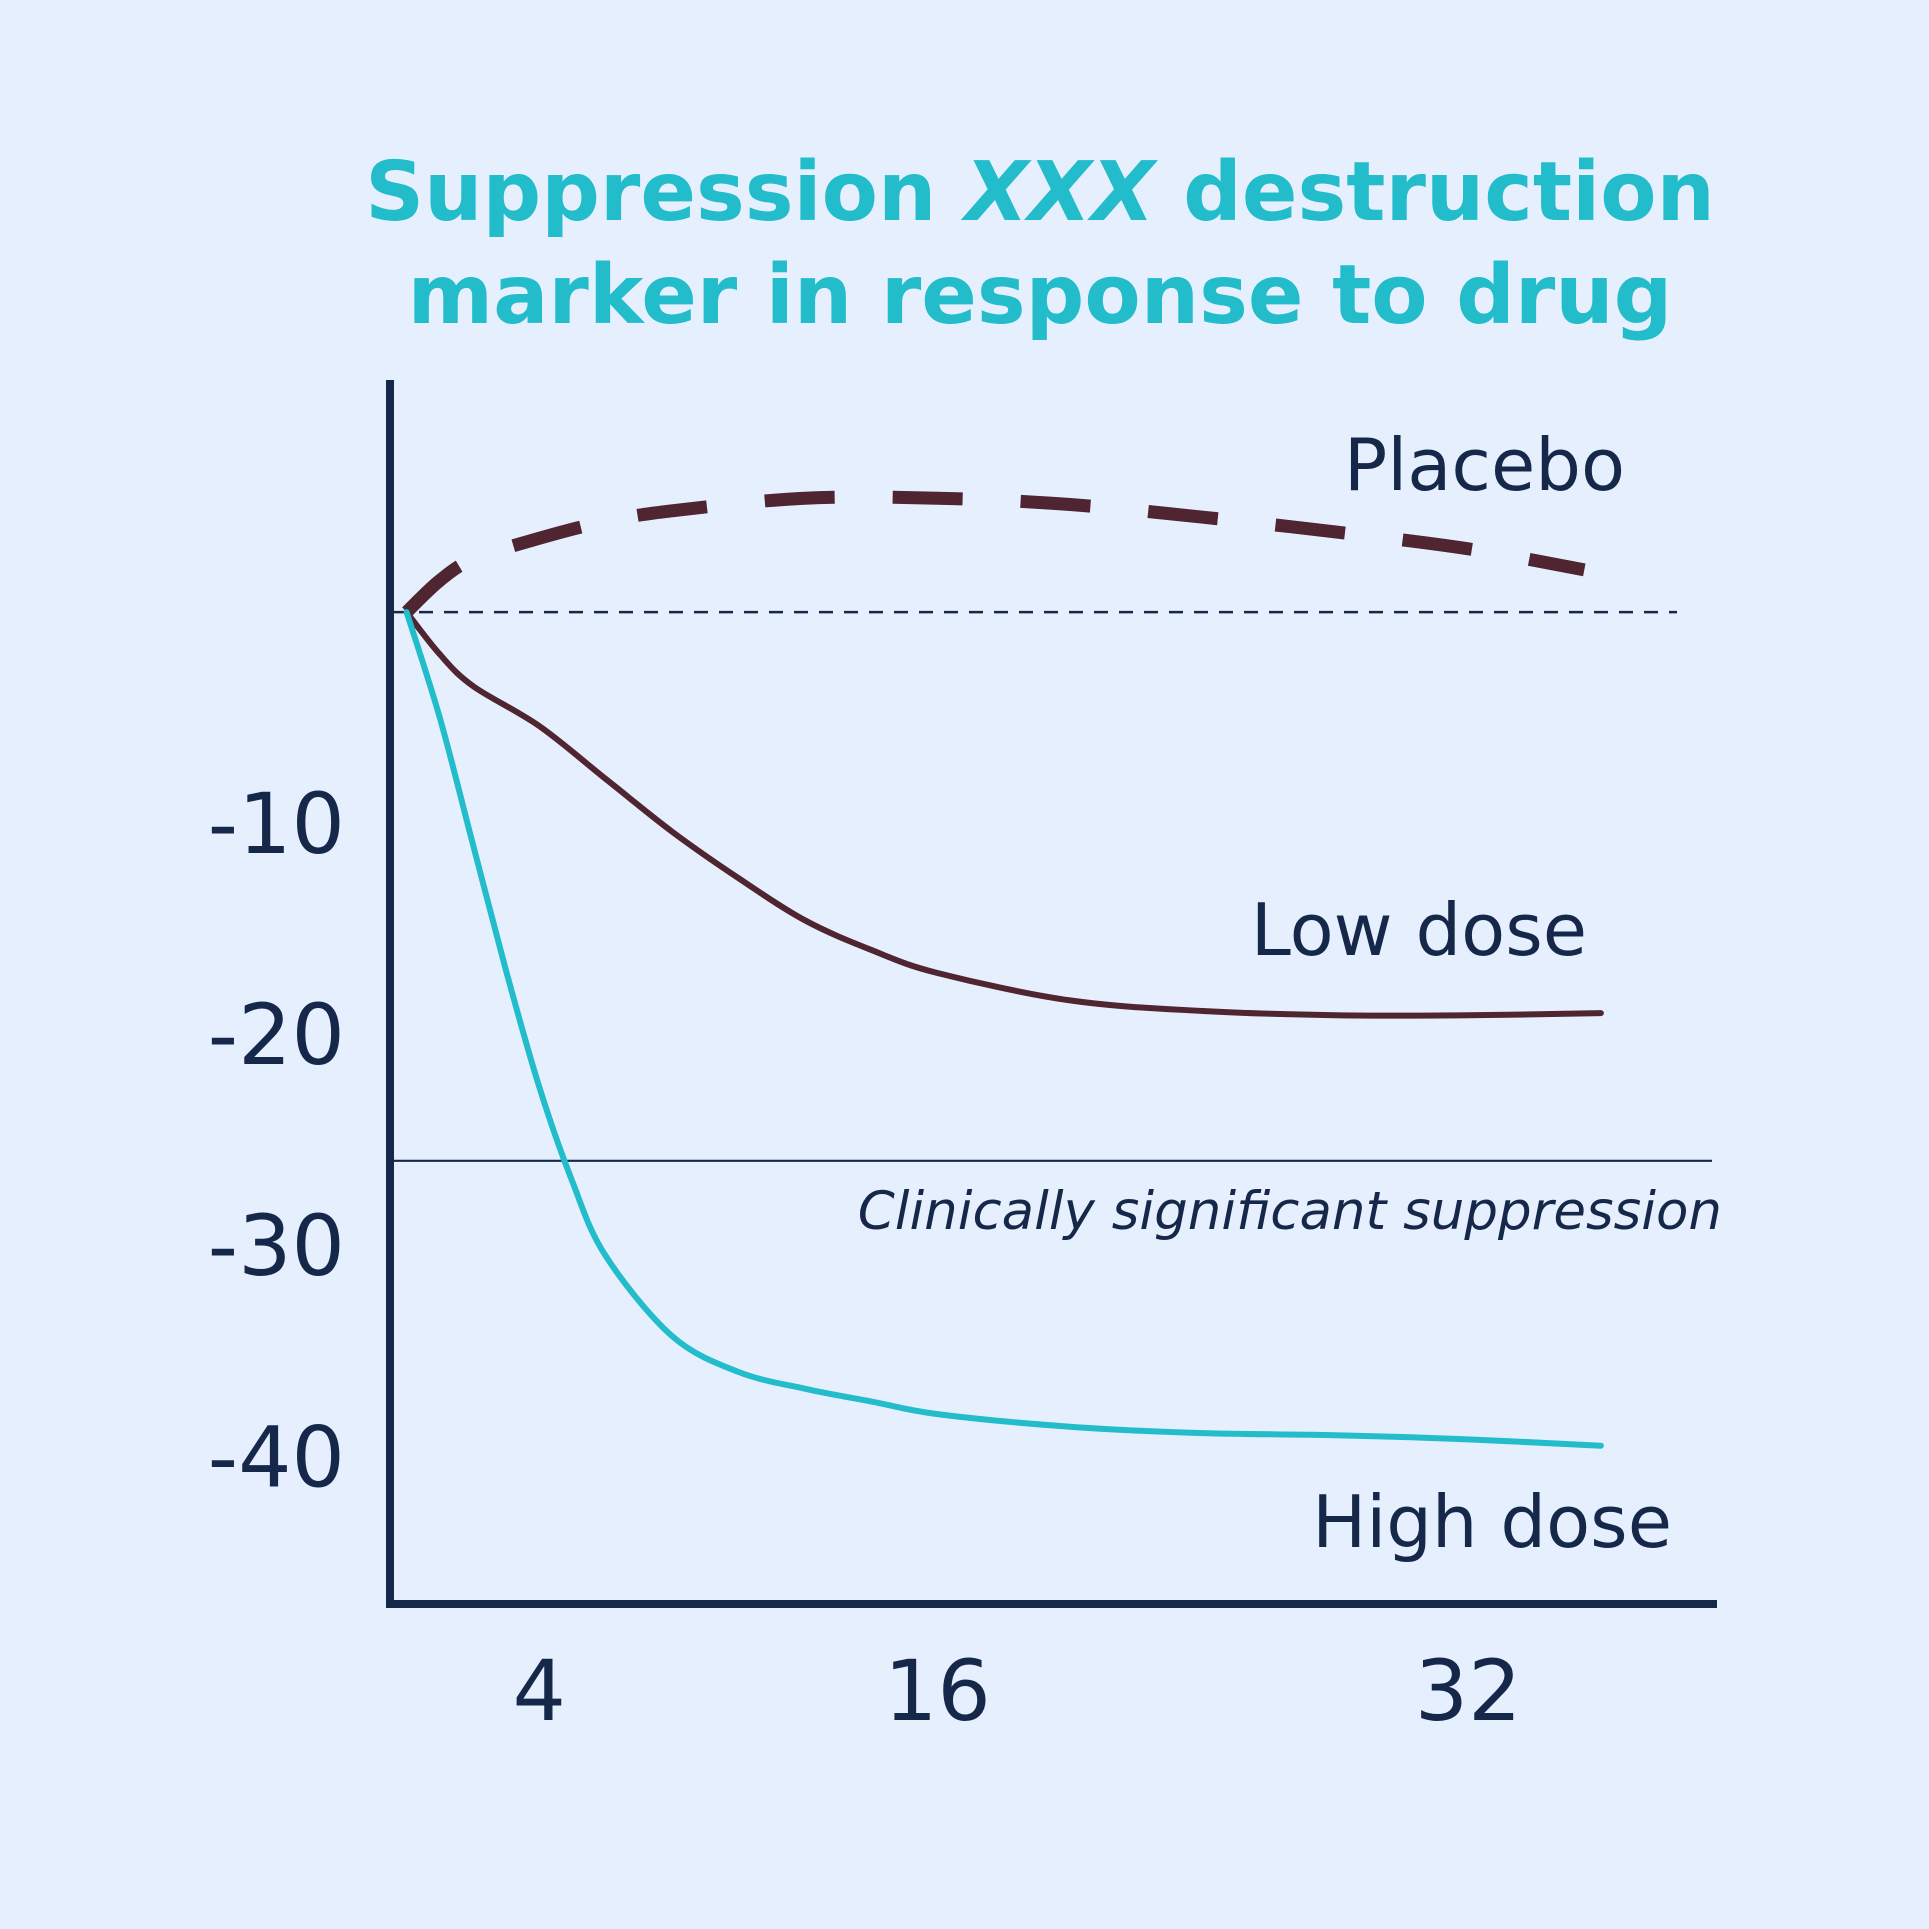 This screenshot has height=1929, width=1929. I want to click on x-tick-label: 32, so click(1468, 1691).